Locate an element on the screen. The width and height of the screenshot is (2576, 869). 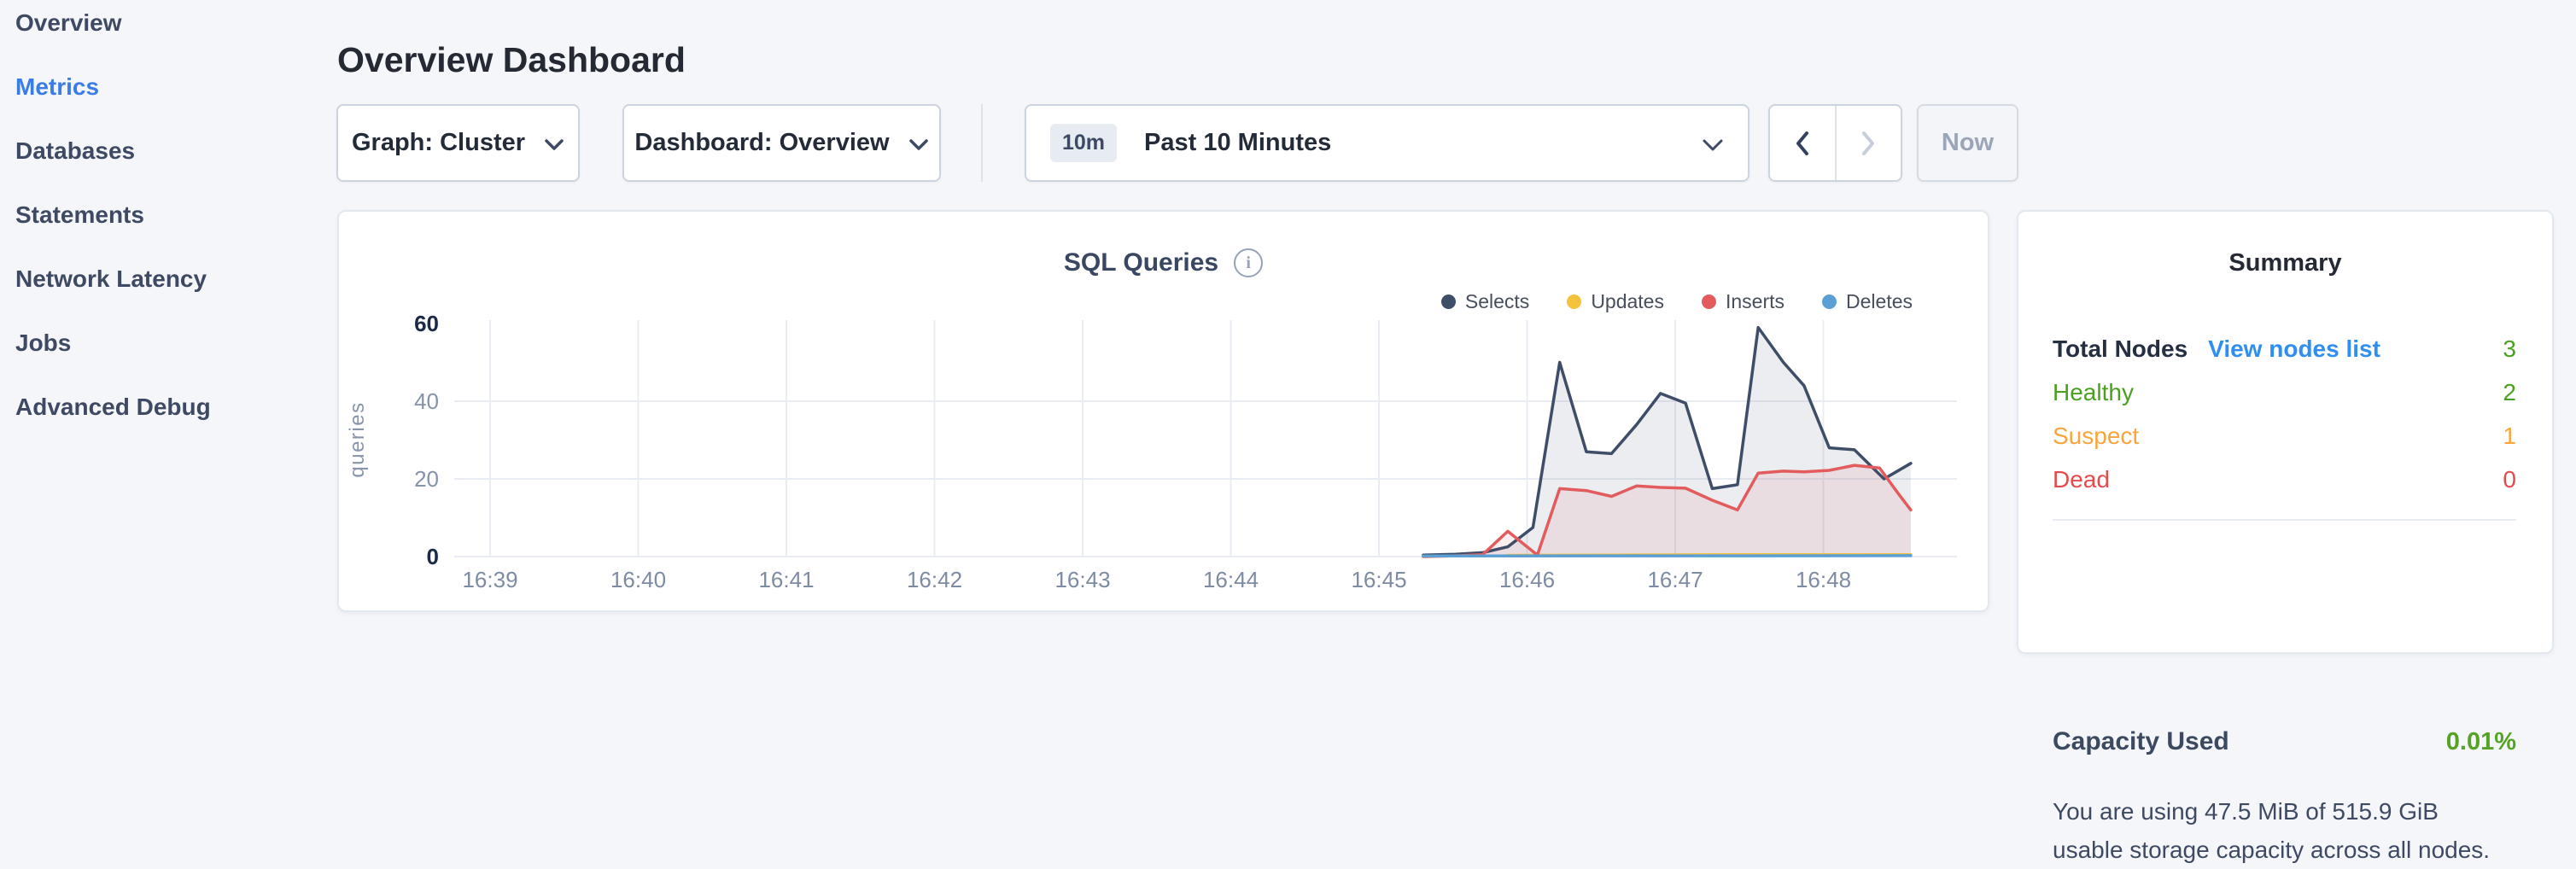
legend-item-deletes: Deletes is located at coordinates (1867, 301).